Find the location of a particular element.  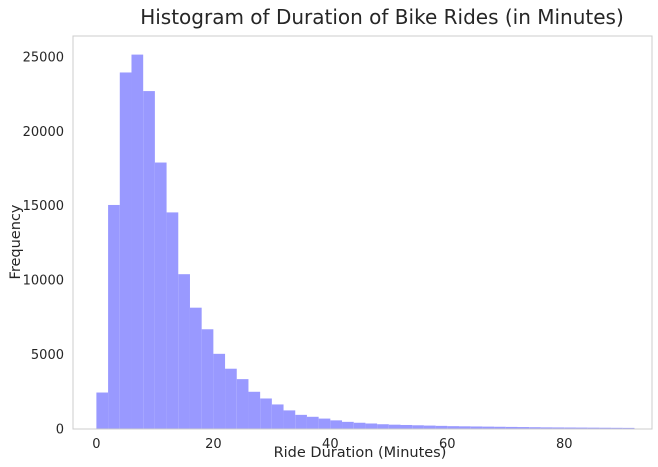

x-tick-label: 0 is located at coordinates (96, 444).